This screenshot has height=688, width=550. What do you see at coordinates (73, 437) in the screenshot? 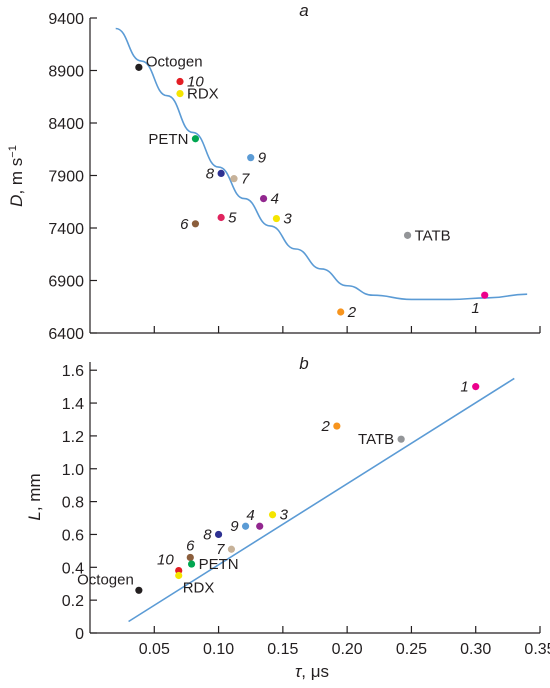
I see `panel-b-y-tick-label: 1.2` at bounding box center [73, 437].